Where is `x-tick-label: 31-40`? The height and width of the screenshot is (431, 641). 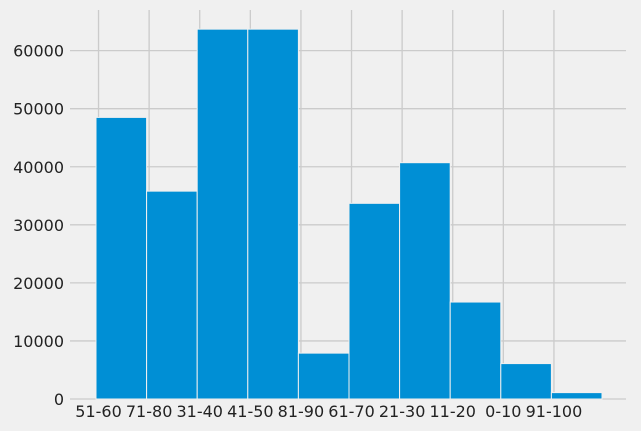 x-tick-label: 31-40 is located at coordinates (199, 411).